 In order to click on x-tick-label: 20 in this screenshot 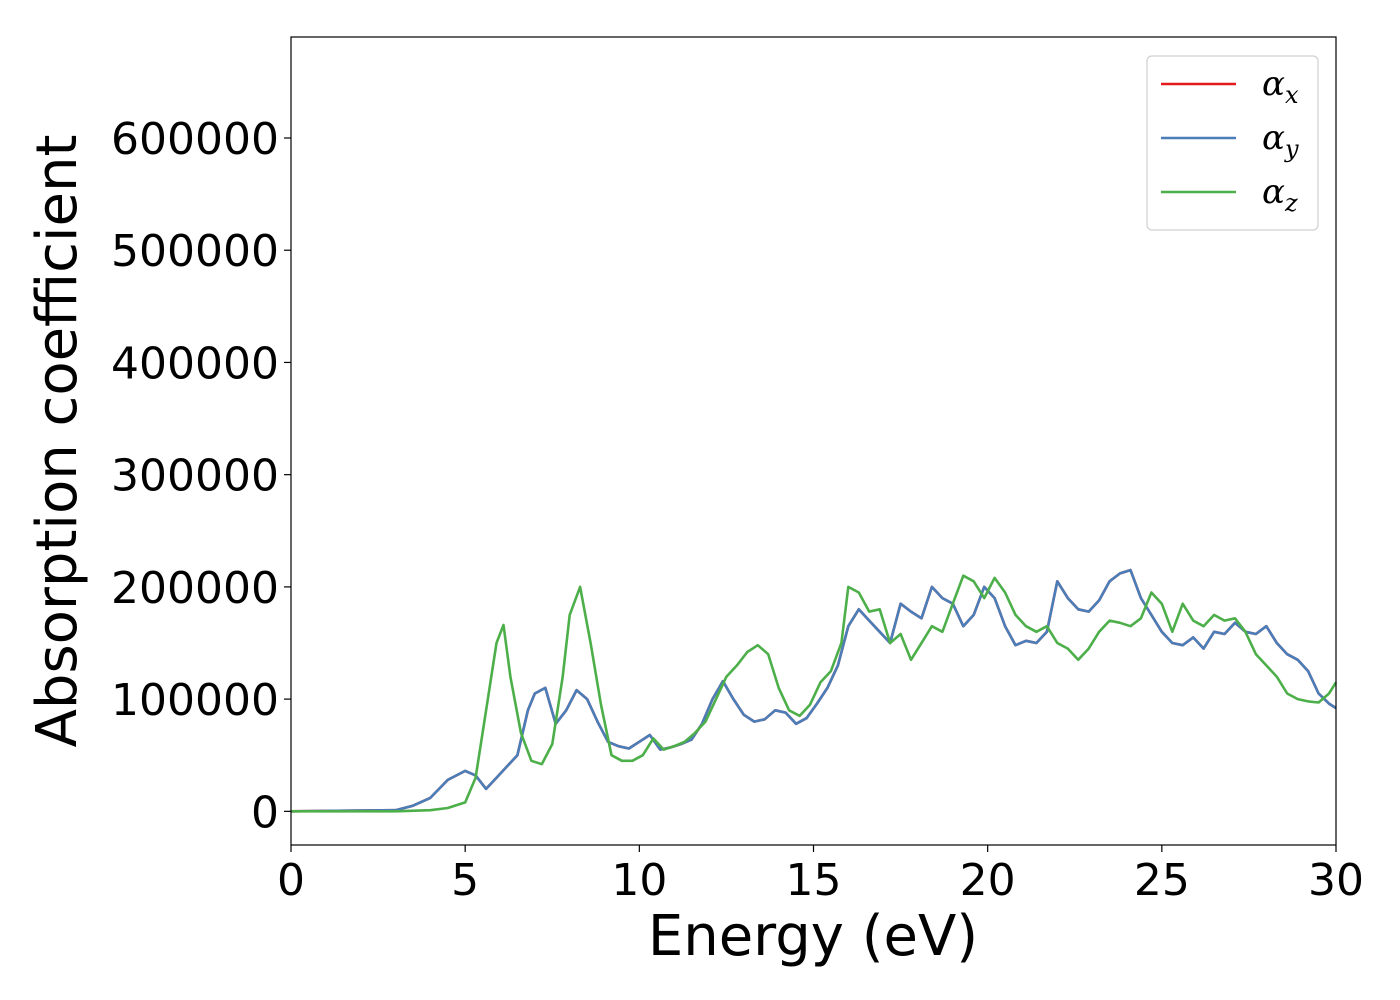, I will do `click(988, 880)`.